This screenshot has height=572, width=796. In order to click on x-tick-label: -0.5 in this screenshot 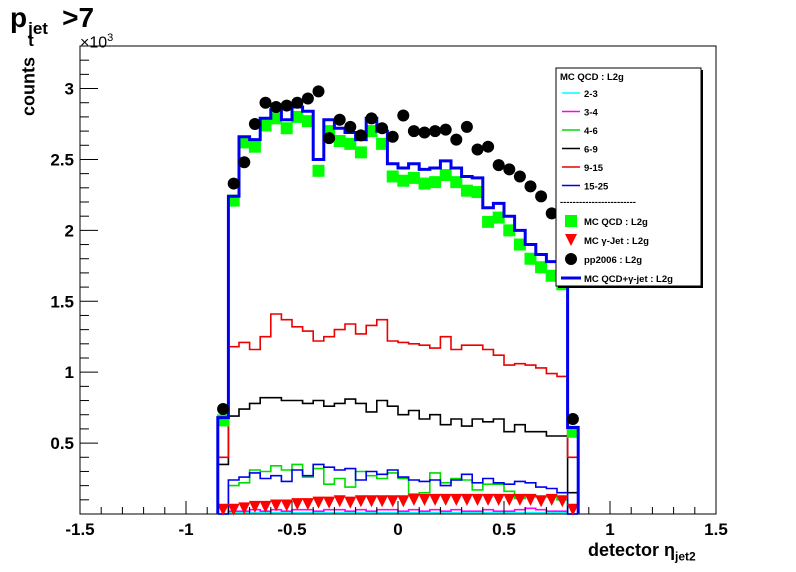, I will do `click(291, 529)`.